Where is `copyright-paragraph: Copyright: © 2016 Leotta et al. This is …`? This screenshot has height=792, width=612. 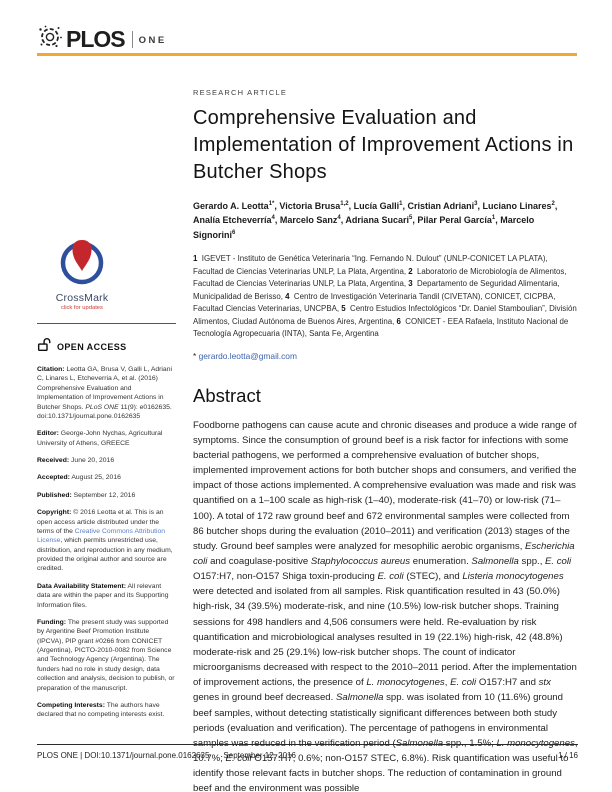 copyright-paragraph: Copyright: © 2016 Leotta et al. This is … is located at coordinates (106, 541).